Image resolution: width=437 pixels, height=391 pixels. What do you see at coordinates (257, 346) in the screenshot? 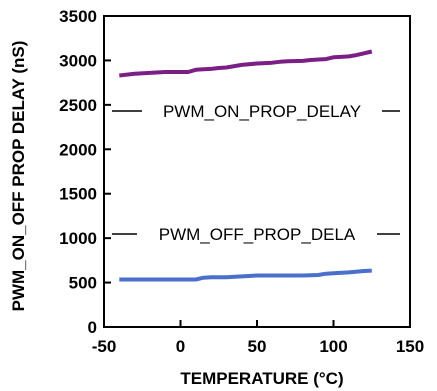
I see `x-tick-label: 50` at bounding box center [257, 346].